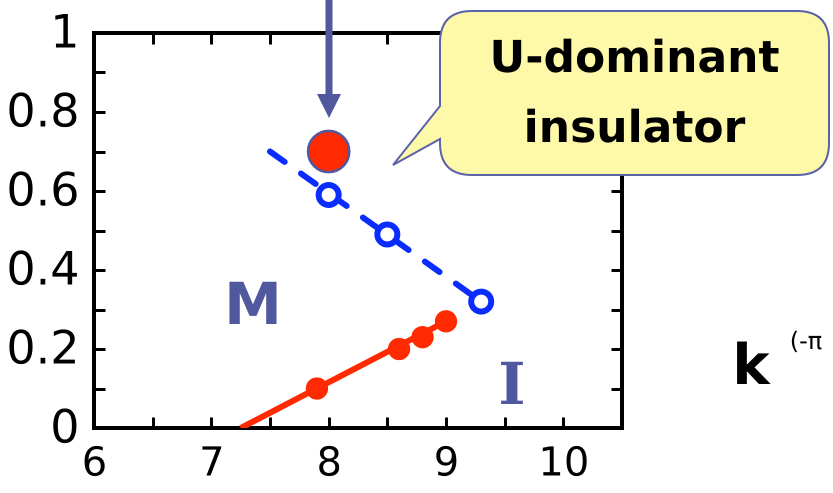 The height and width of the screenshot is (493, 833). I want to click on x-tick-label: 7, so click(212, 463).